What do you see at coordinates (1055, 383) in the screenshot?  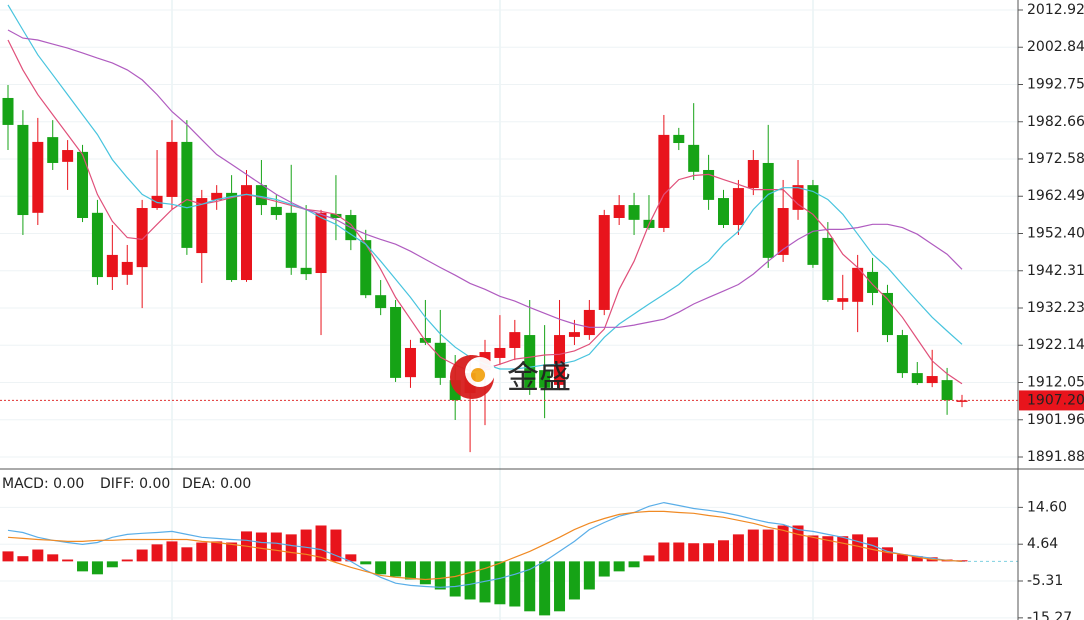 I see `y-tick-label: 1912.05` at bounding box center [1055, 383].